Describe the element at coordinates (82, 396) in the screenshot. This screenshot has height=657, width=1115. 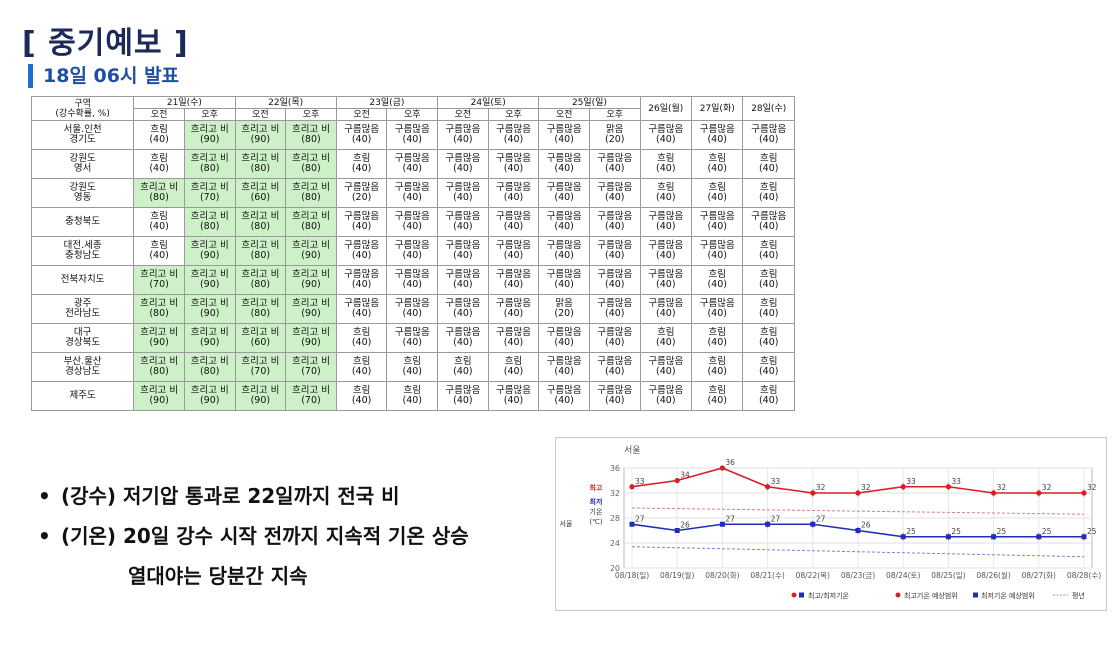
I see `region-cell: 제주도` at that location.